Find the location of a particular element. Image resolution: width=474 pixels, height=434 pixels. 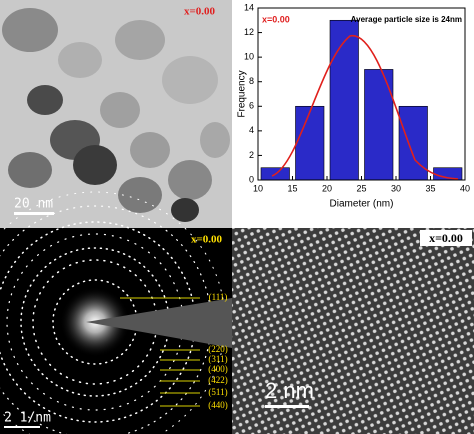

x-tick-label: 30 is located at coordinates (396, 188).